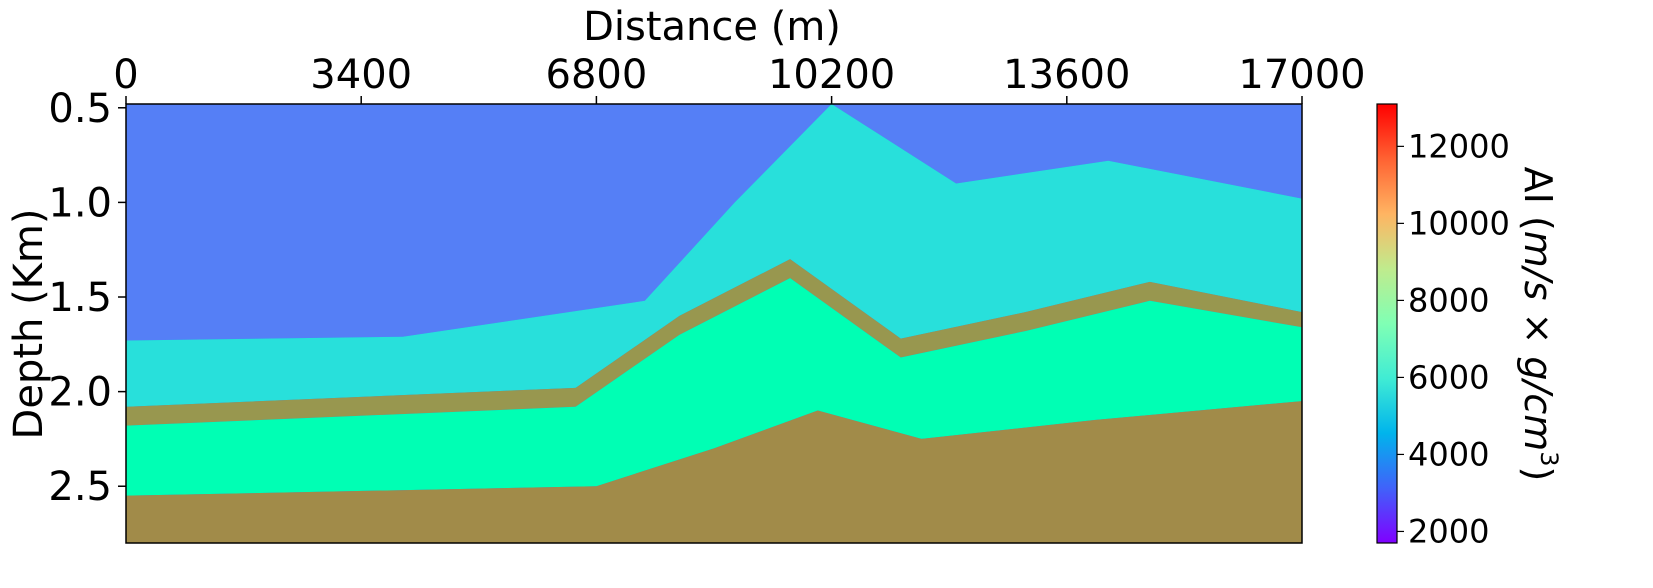 This screenshot has height=588, width=1653. What do you see at coordinates (80, 393) in the screenshot?
I see `y-tick-label: 2.0` at bounding box center [80, 393].